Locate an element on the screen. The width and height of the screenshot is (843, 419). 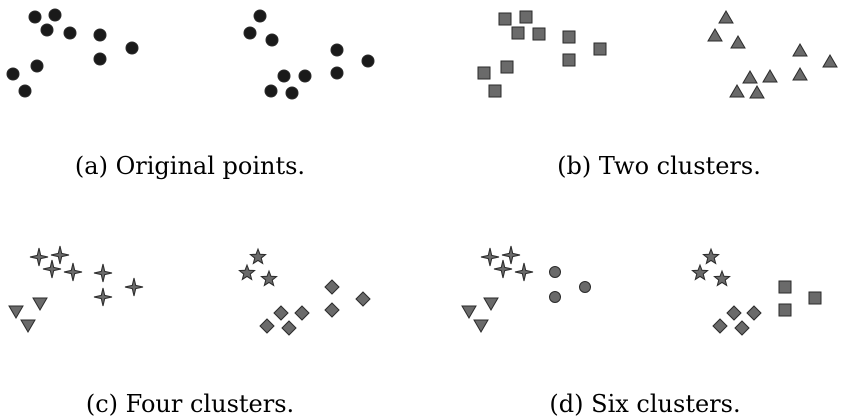
panel-d-caption: (d) Six clusters. is located at coordinates (644, 404).